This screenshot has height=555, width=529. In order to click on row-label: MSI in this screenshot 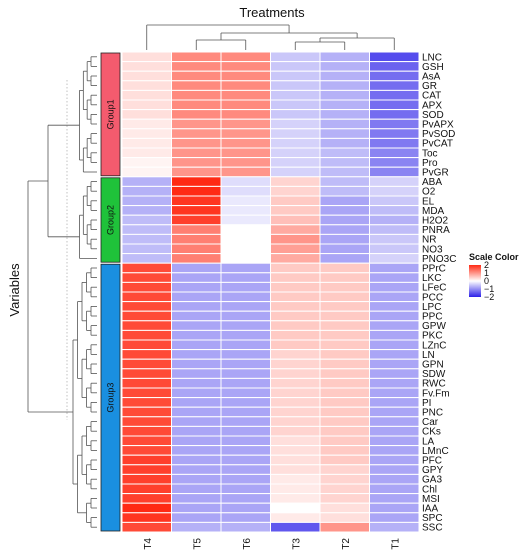, I will do `click(431, 499)`.